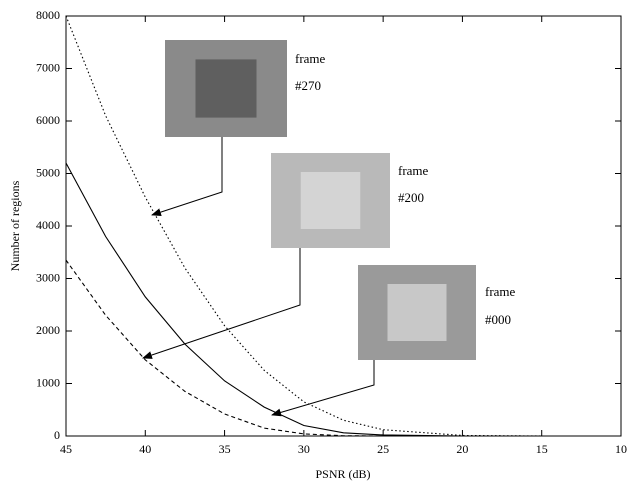 Image resolution: width=637 pixels, height=486 pixels. I want to click on annotation-text: #200, so click(411, 197).